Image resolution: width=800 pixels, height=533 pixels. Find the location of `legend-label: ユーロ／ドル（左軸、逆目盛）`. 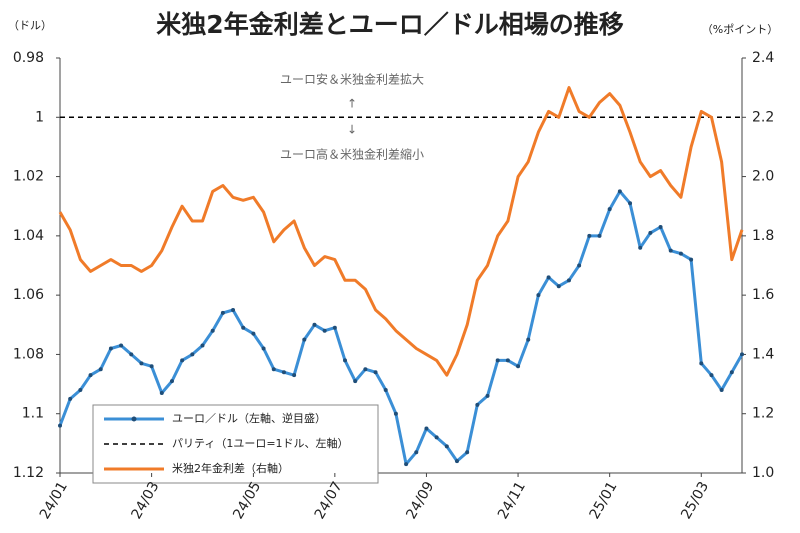

legend-label: ユーロ／ドル（左軸、逆目盛） is located at coordinates (249, 418).